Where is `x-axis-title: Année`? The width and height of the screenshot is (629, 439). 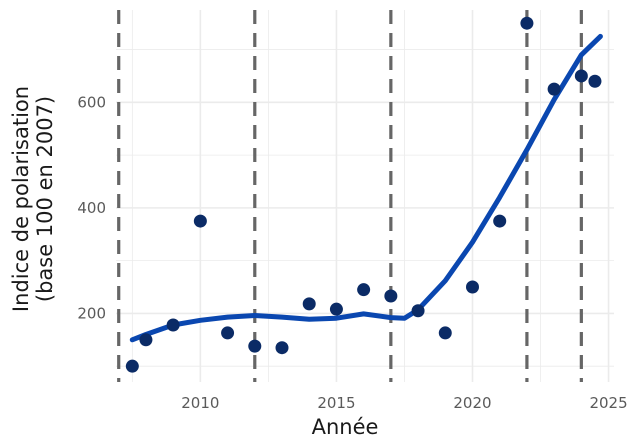
x-axis-title: Année is located at coordinates (345, 427).